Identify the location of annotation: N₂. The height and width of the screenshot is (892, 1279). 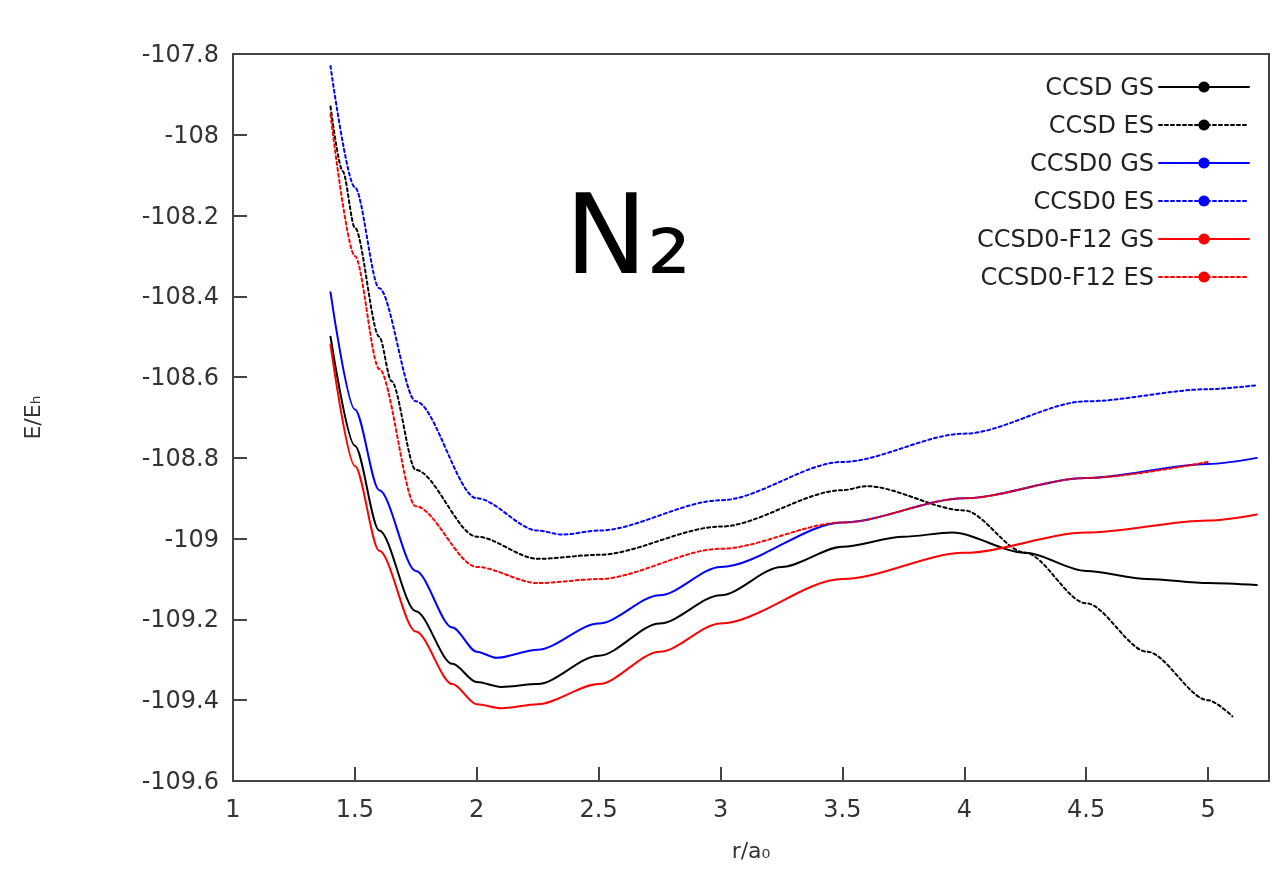
(628, 235).